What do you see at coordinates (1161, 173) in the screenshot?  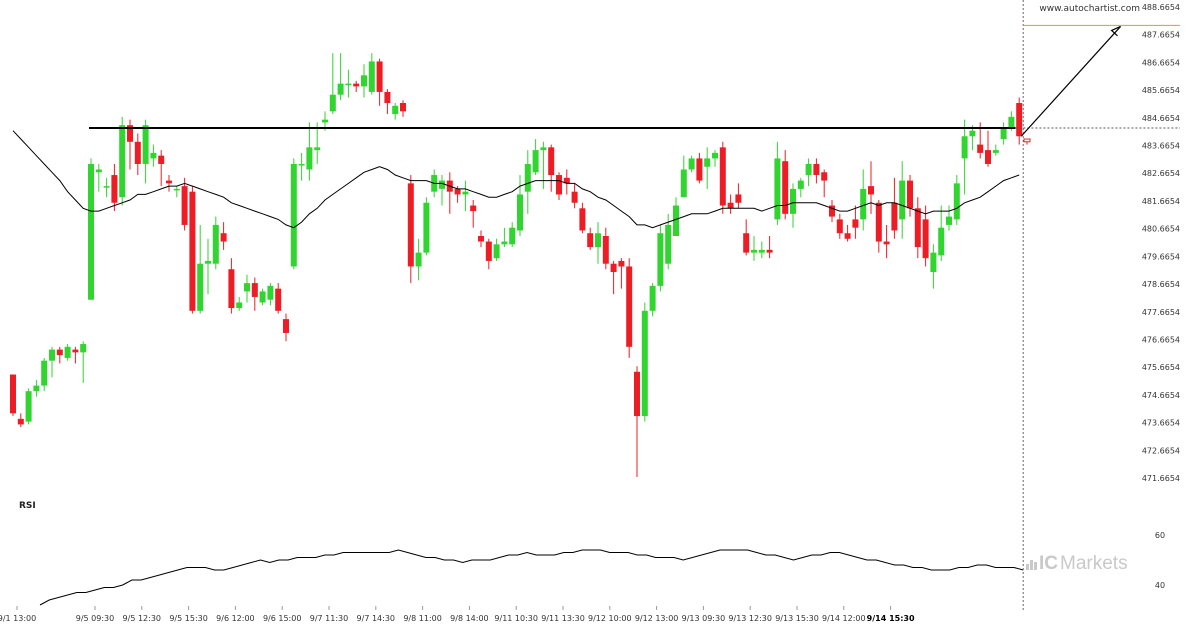 I see `y-tick-label: 482.6654` at bounding box center [1161, 173].